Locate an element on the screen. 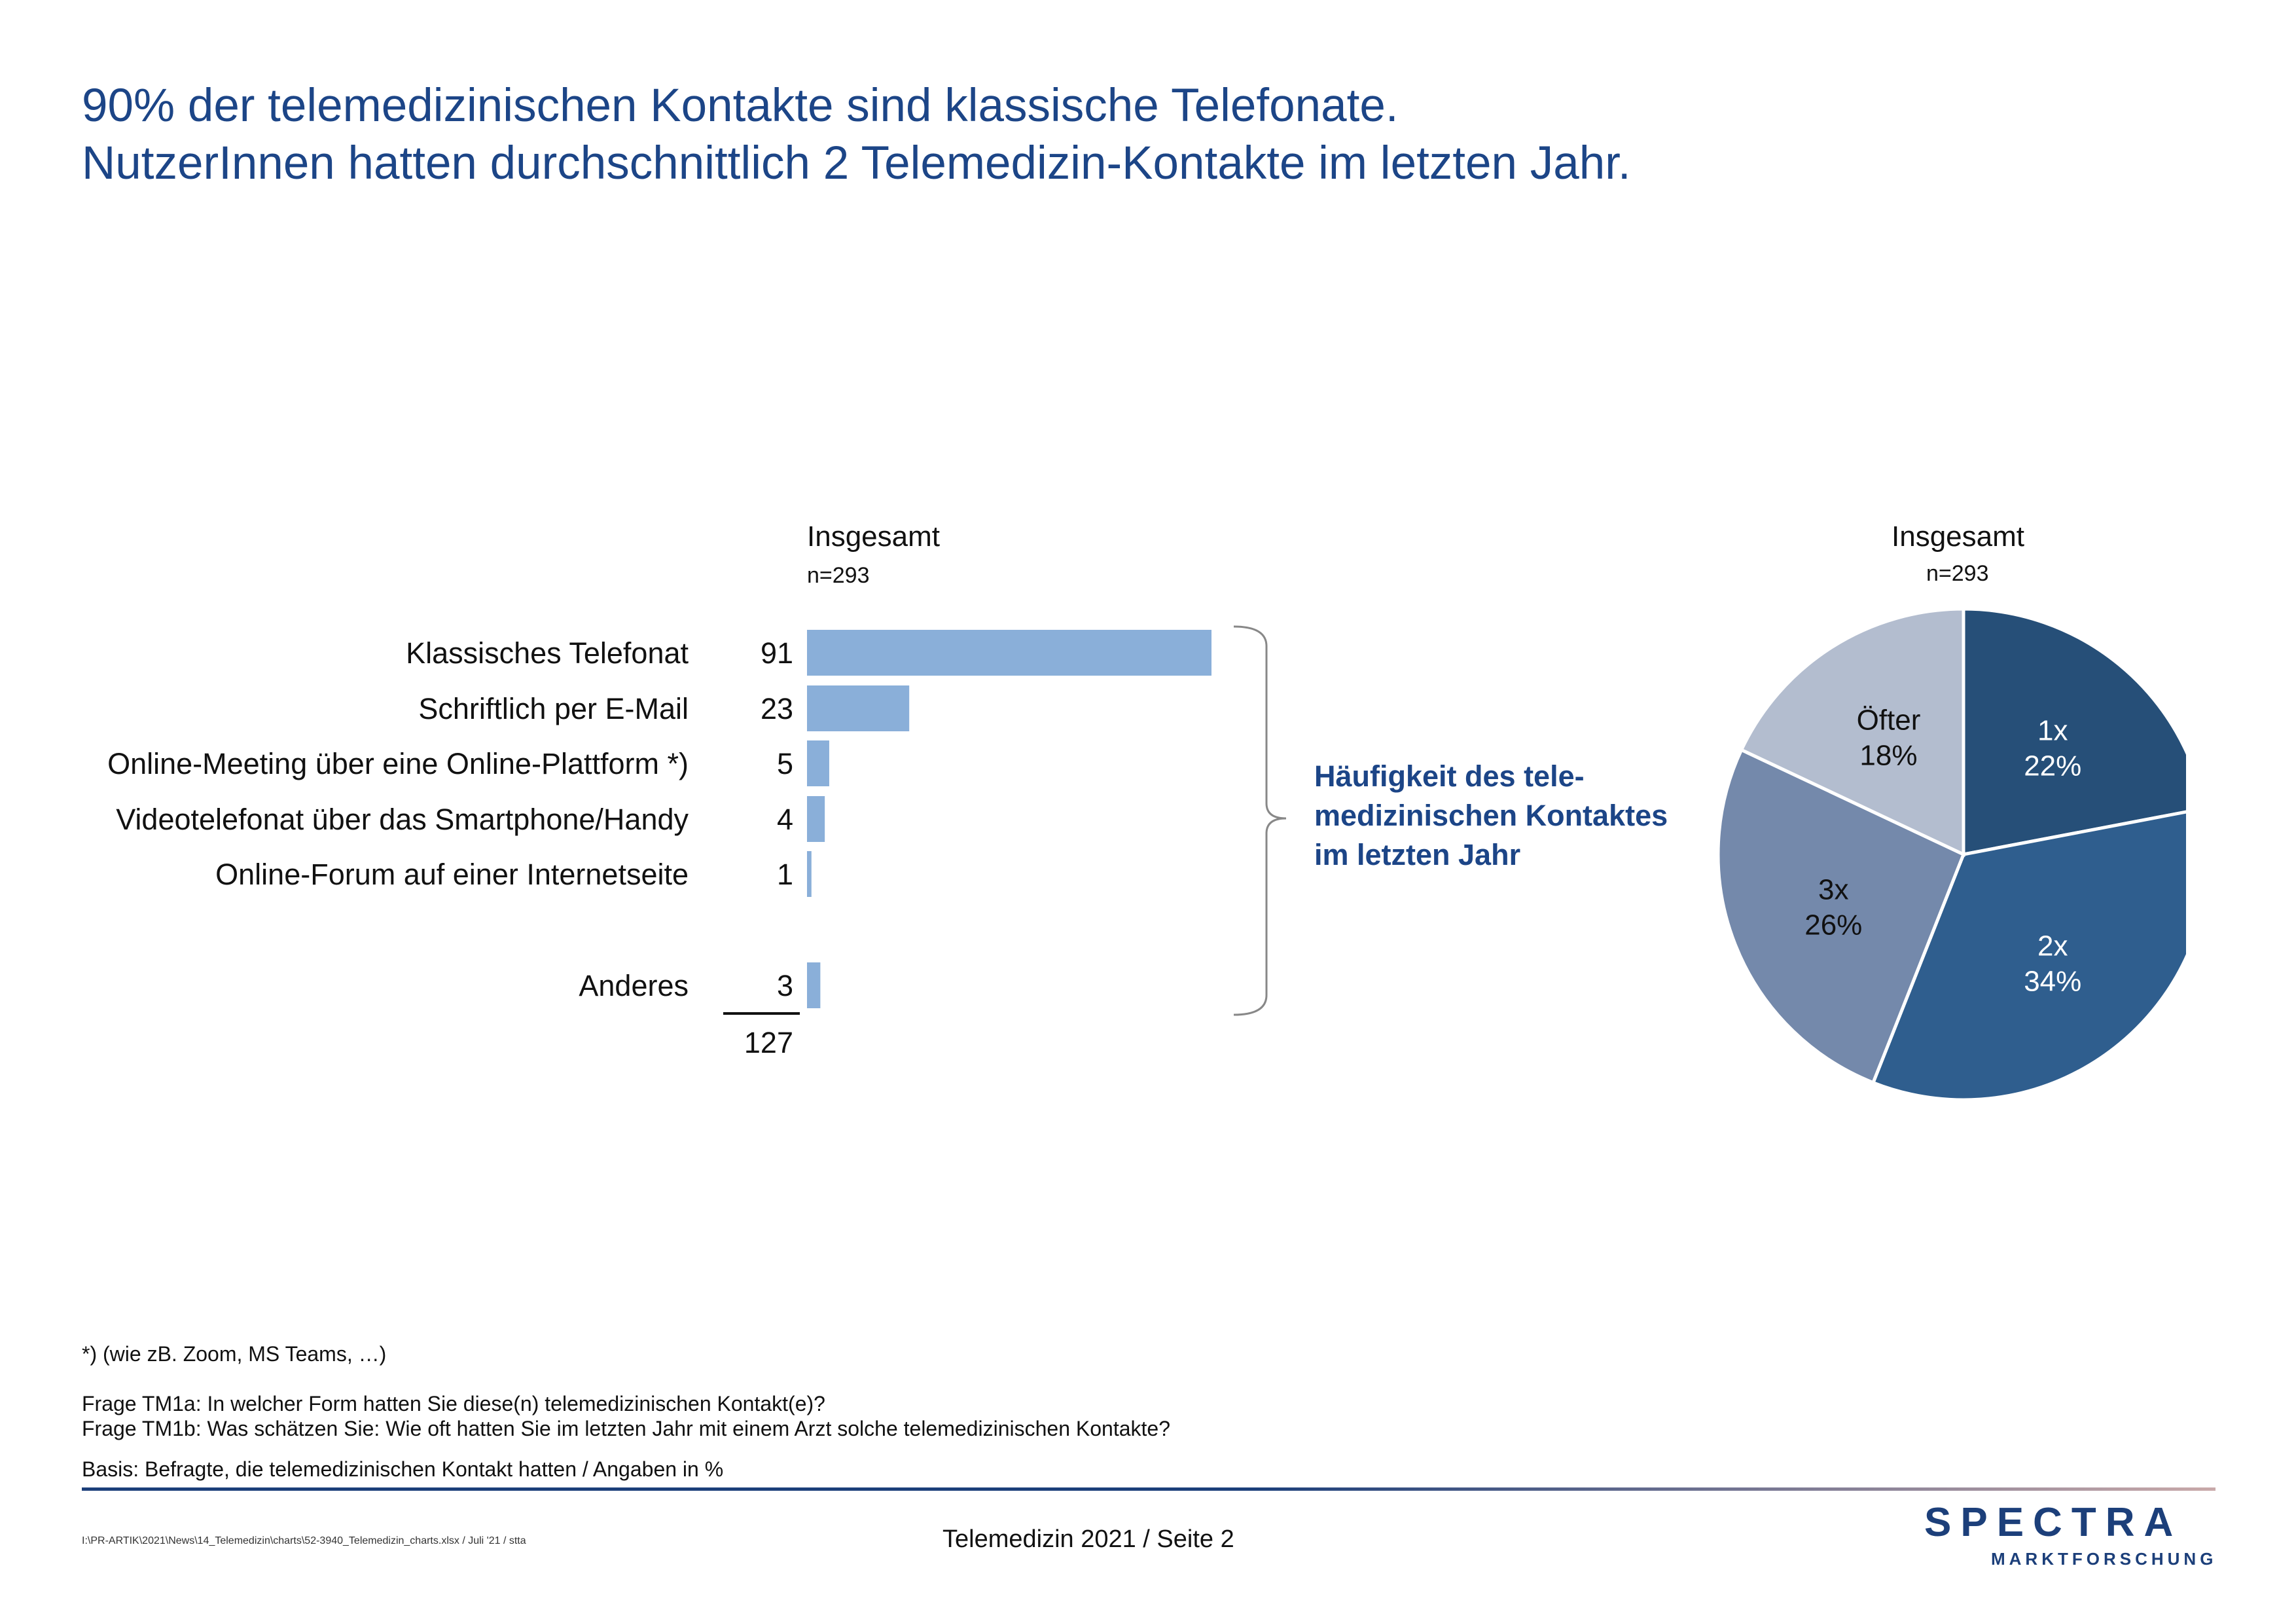  logo-sub-text: MARKTFORSCHUNG is located at coordinates (2104, 1559).